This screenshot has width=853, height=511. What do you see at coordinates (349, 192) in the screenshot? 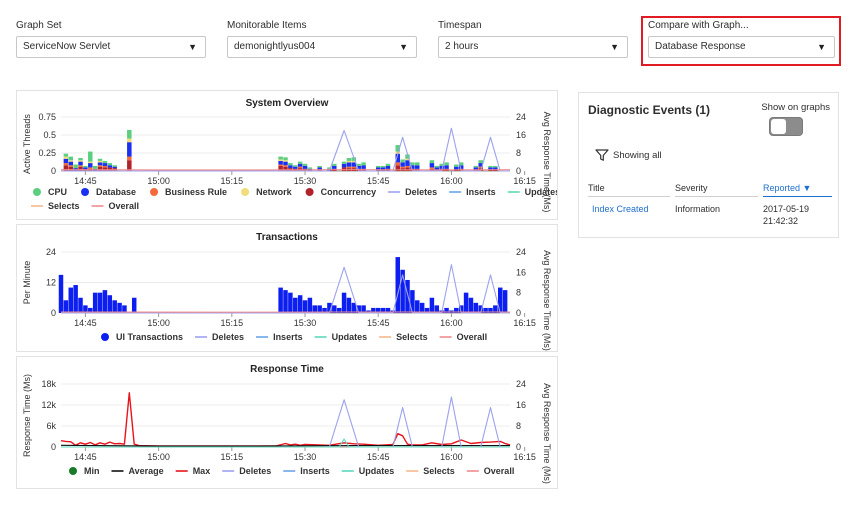
I see `legend-item-label: Concurrency` at bounding box center [349, 192].